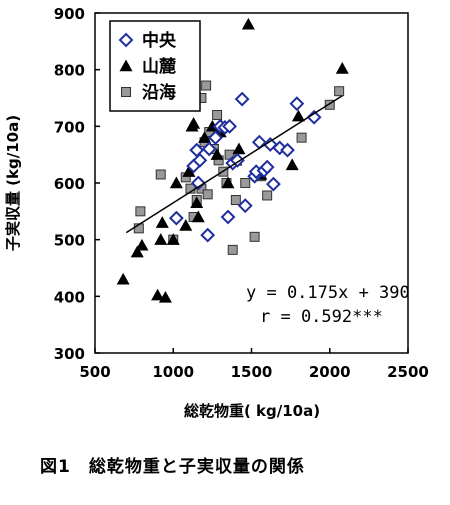 This screenshot has height=505, width=450. What do you see at coordinates (69, 354) in the screenshot?
I see `y-tick-label: 300` at bounding box center [69, 354].